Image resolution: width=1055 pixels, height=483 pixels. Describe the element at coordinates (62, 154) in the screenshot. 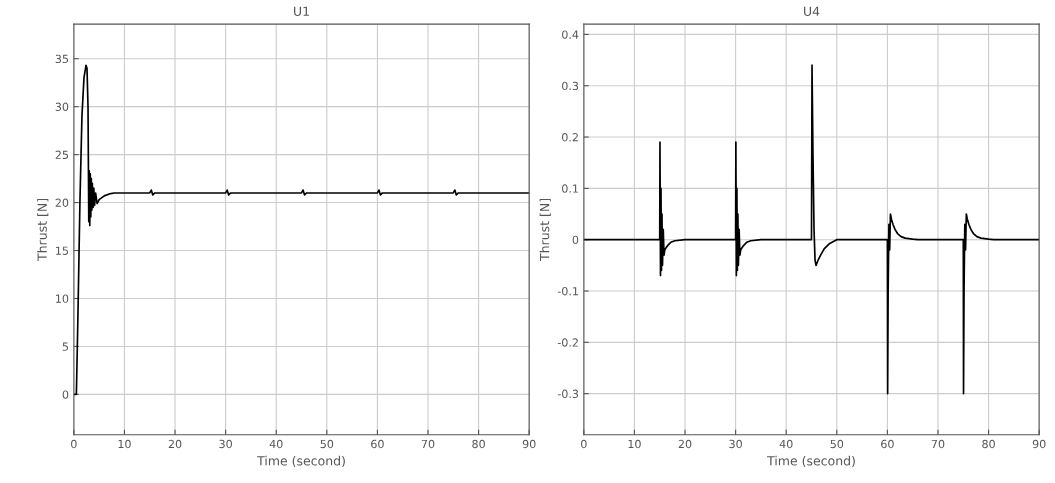

I see `y-tick-label: 25` at that location.